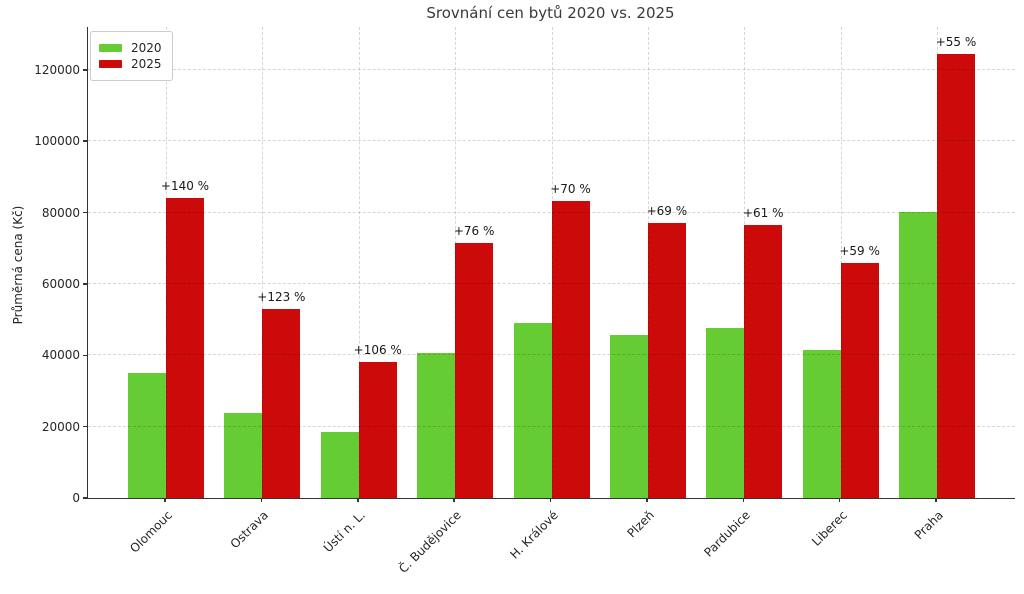 This screenshot has height=594, width=1024. Describe the element at coordinates (131, 56) in the screenshot. I see `legend: 2020 2025` at that location.